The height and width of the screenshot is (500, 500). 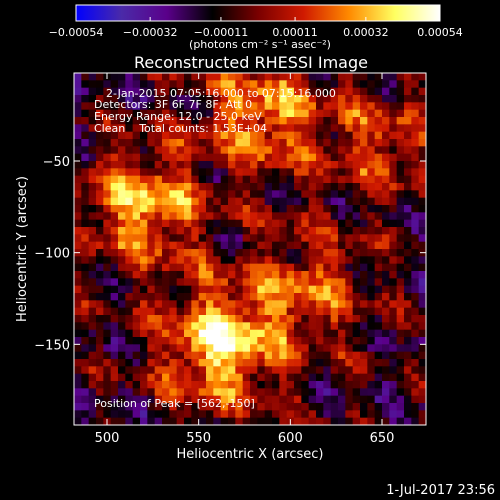 I want to click on colorbar-tick-label: −0.00054, so click(x=76, y=32).